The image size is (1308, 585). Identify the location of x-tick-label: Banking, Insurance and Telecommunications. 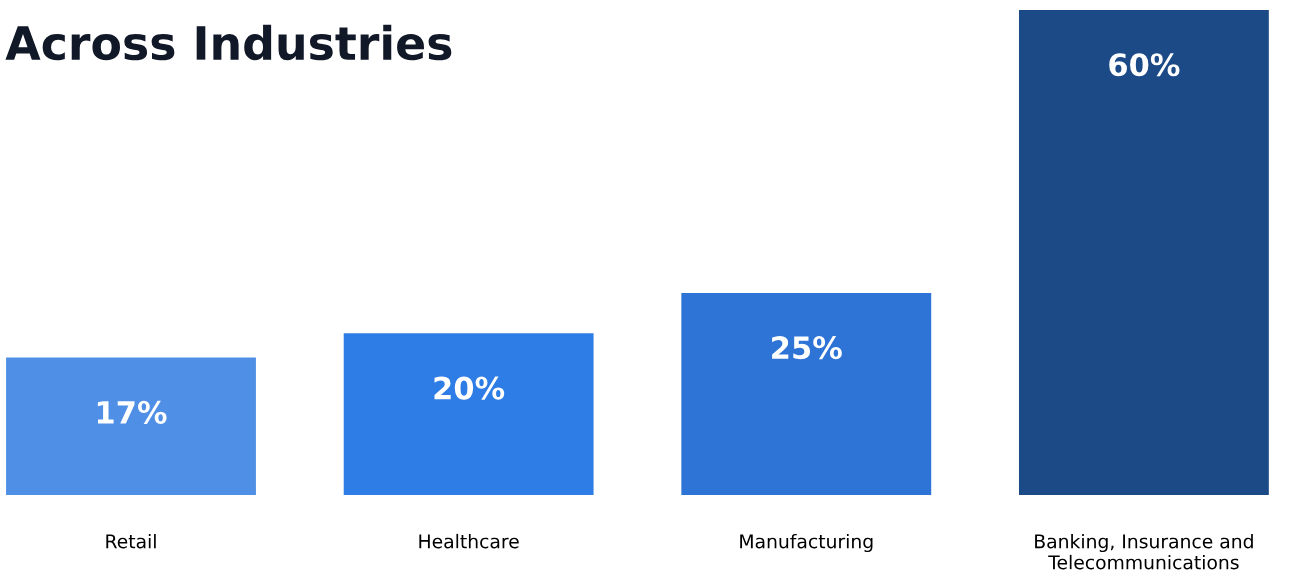
(1144, 551).